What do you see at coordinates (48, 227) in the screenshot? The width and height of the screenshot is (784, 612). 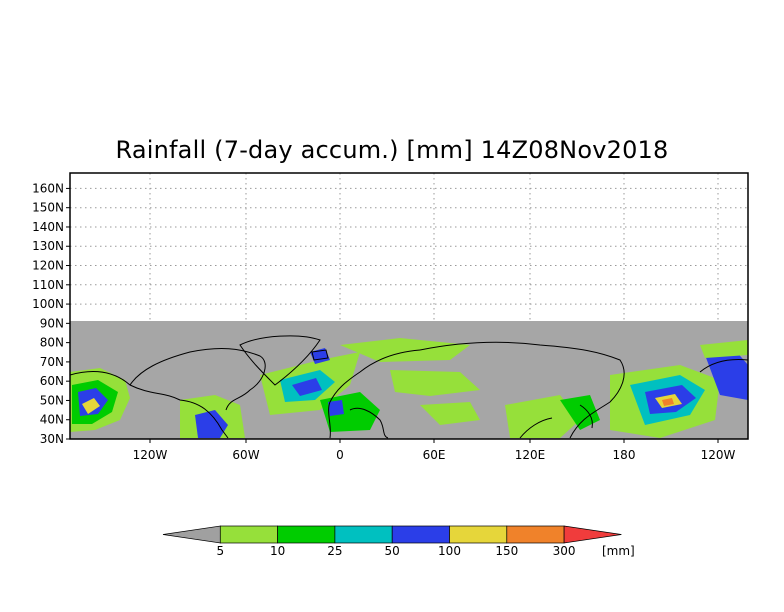 I see `lat-label: 140N` at bounding box center [48, 227].